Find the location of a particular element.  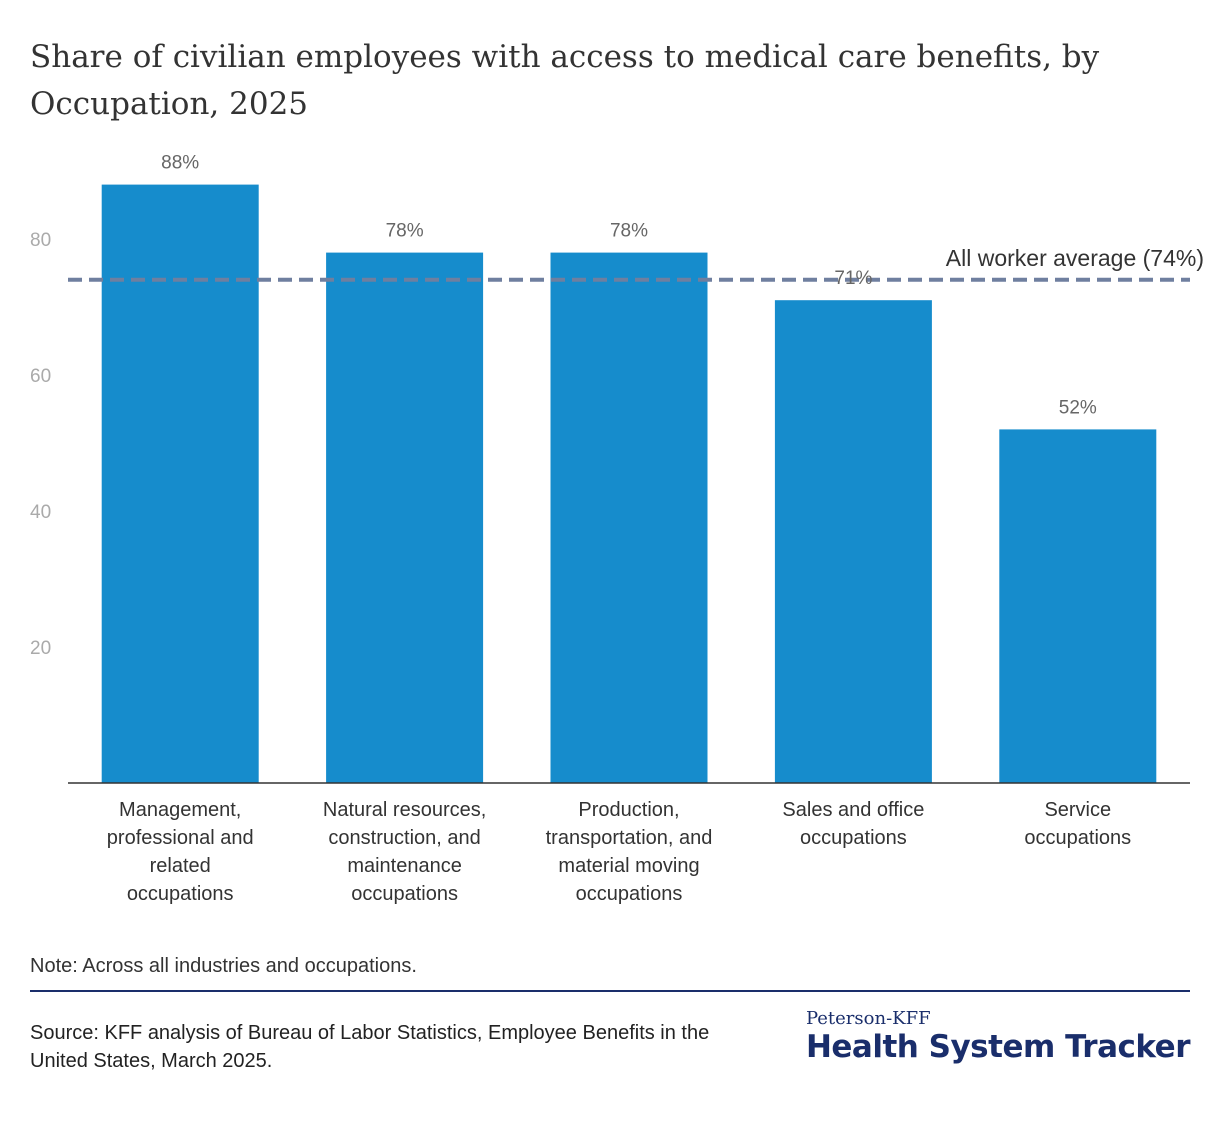

logo-health-system-tracker: Health System Tracker is located at coordinates (998, 1047).